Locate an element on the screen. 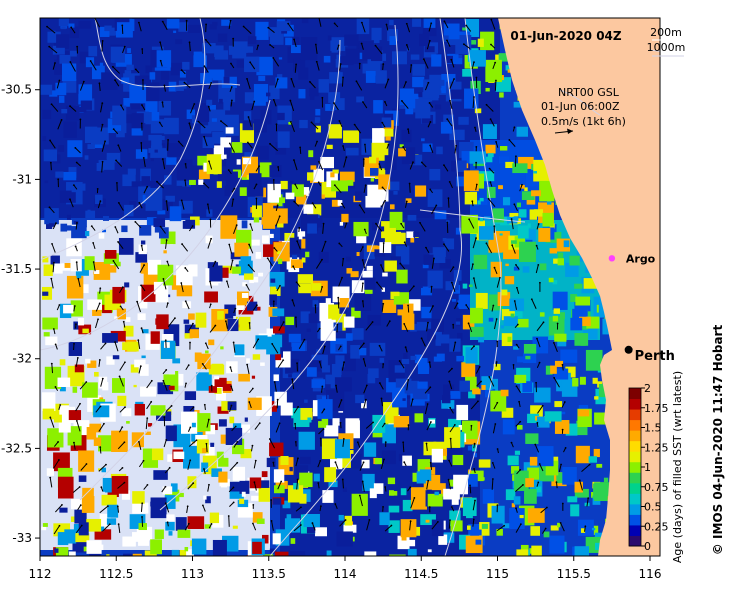  colorbar-tick-label: 0 is located at coordinates (647, 546).